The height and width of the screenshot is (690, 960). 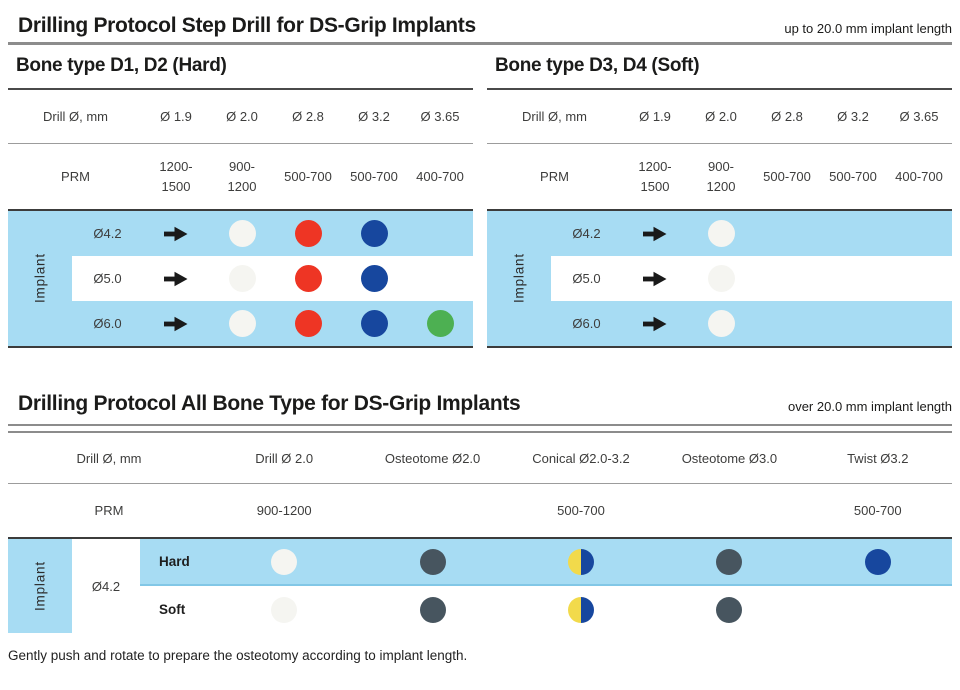 I want to click on header-divider, so click(x=480, y=43).